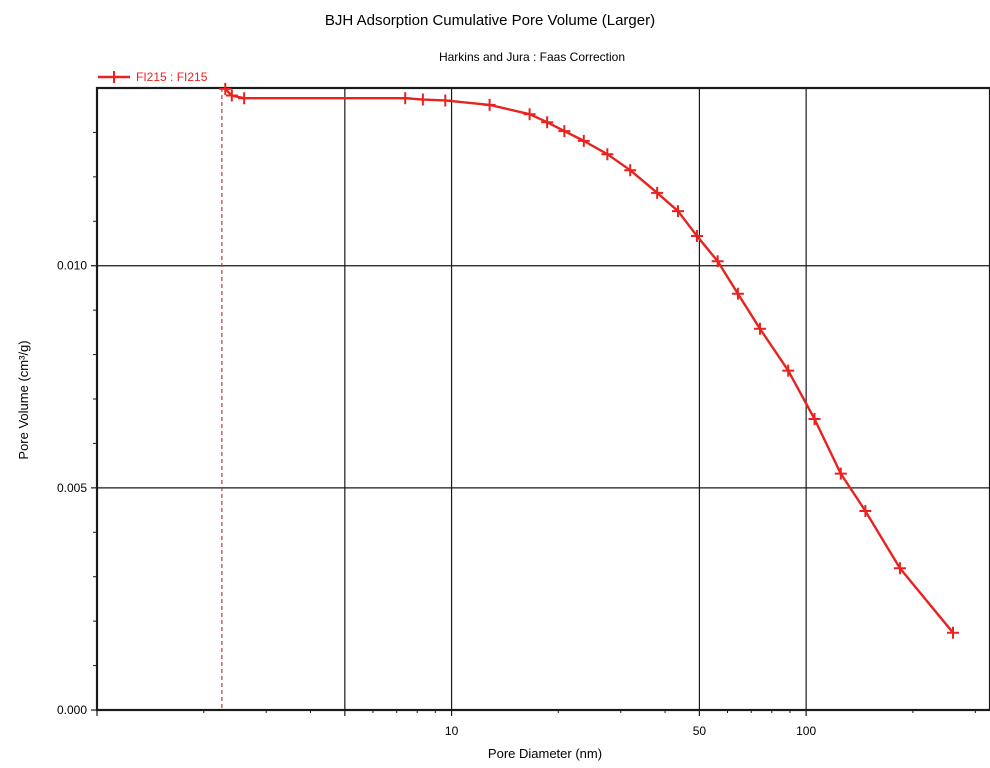 The height and width of the screenshot is (768, 990). Describe the element at coordinates (172, 77) in the screenshot. I see `legend-label: FI215` at that location.